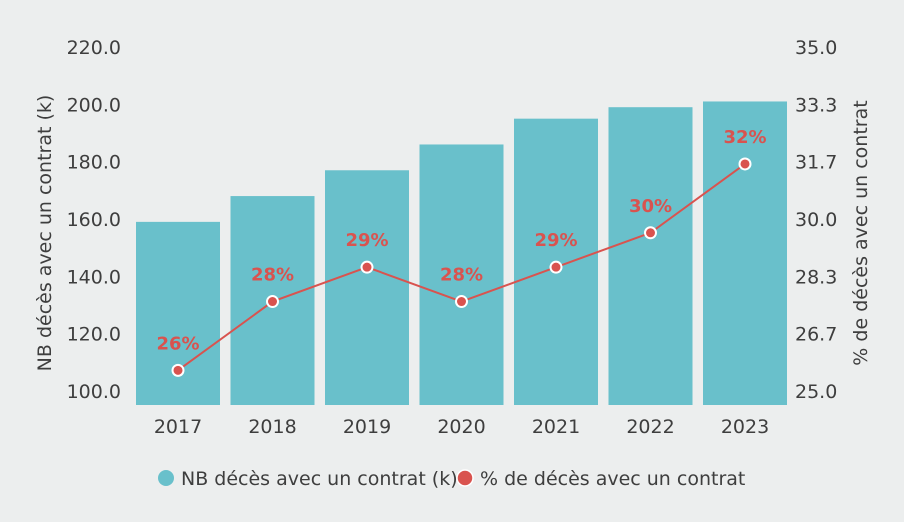 The height and width of the screenshot is (522, 904). What do you see at coordinates (816, 105) in the screenshot?
I see `right-tick-label: 33.3` at bounding box center [816, 105].